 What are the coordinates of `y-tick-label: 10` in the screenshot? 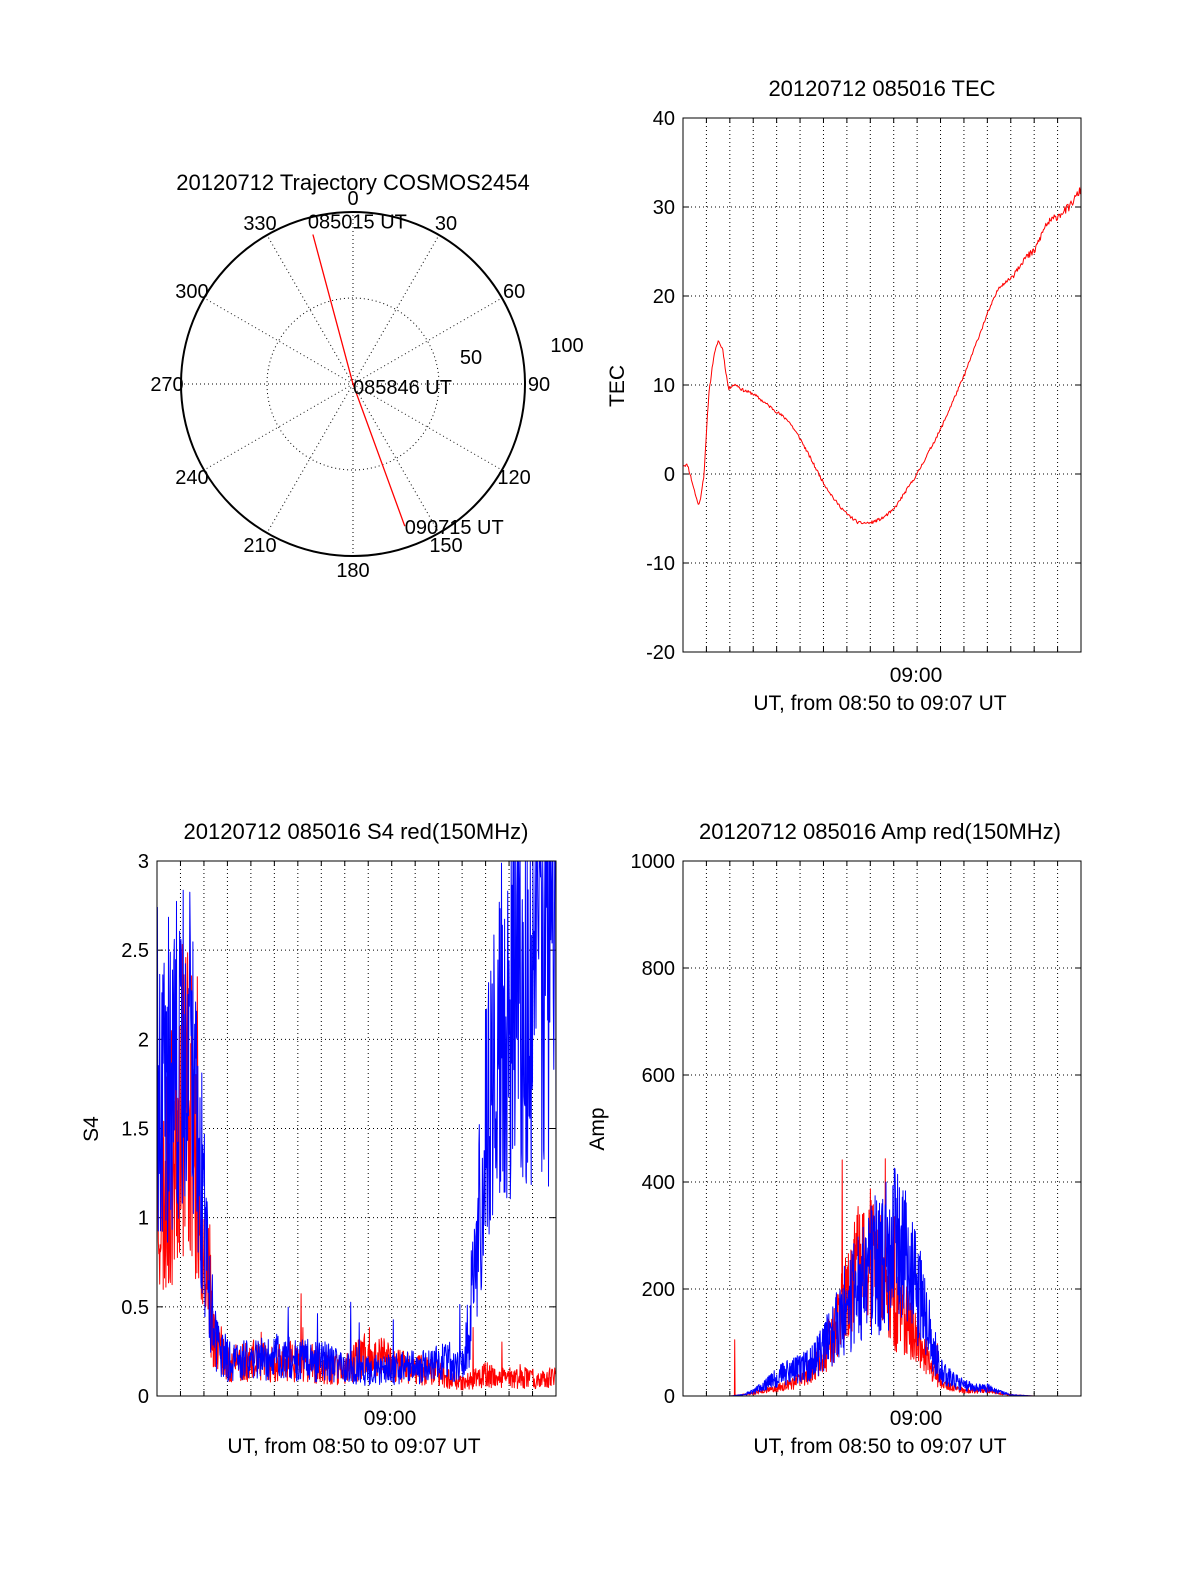 It's located at (664, 386).